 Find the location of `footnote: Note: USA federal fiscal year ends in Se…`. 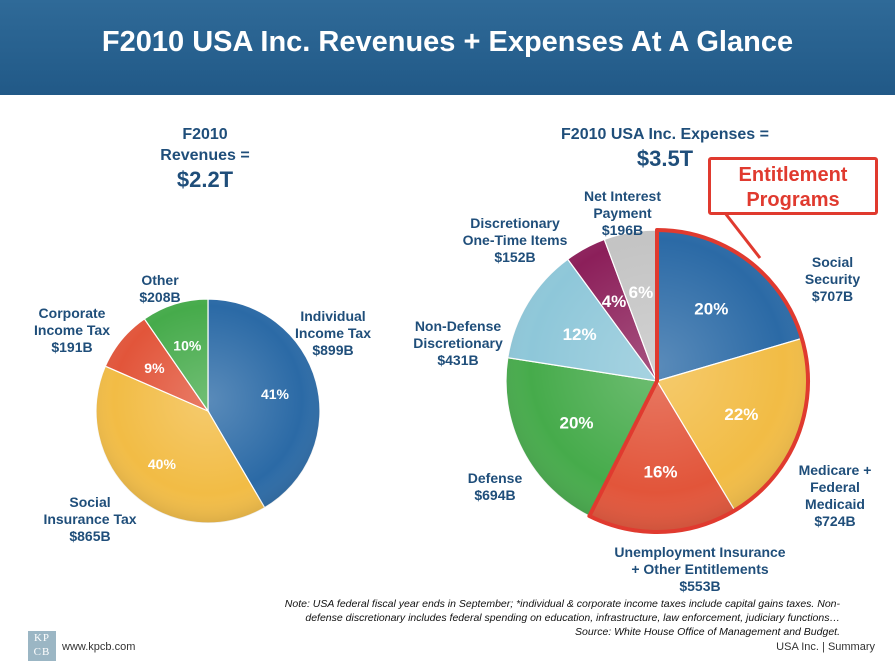

footnote: Note: USA federal fiscal year ends in Se… is located at coordinates (536, 618).